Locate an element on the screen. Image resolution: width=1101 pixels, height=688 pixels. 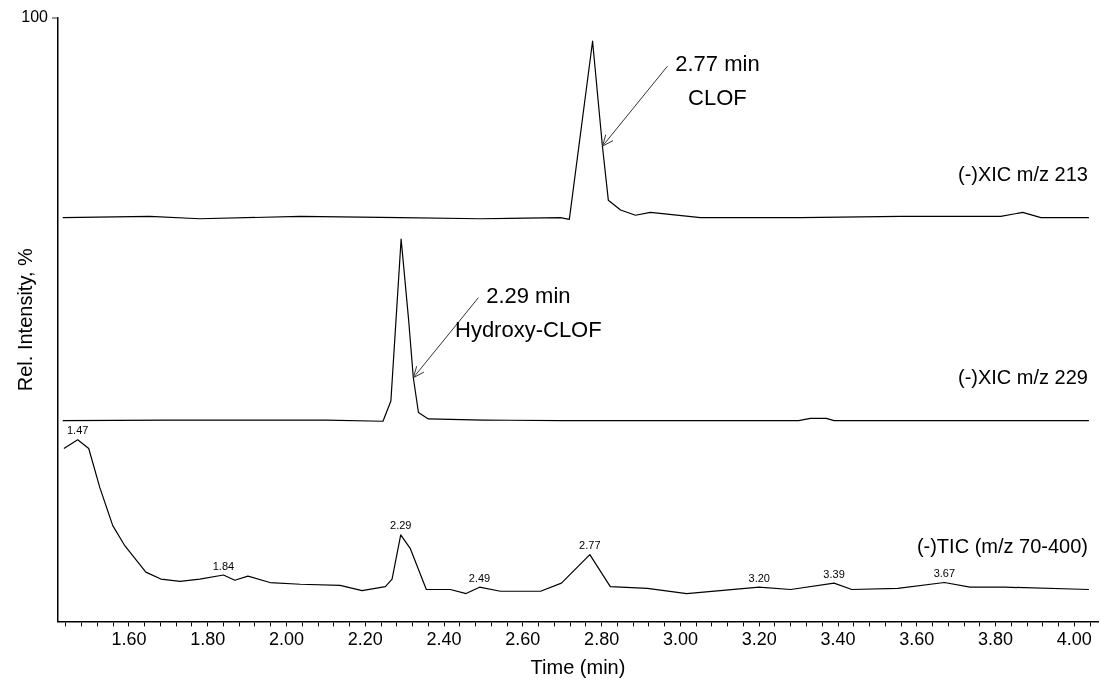
series-label: (-)XIC m/z 229 is located at coordinates (1022, 377).